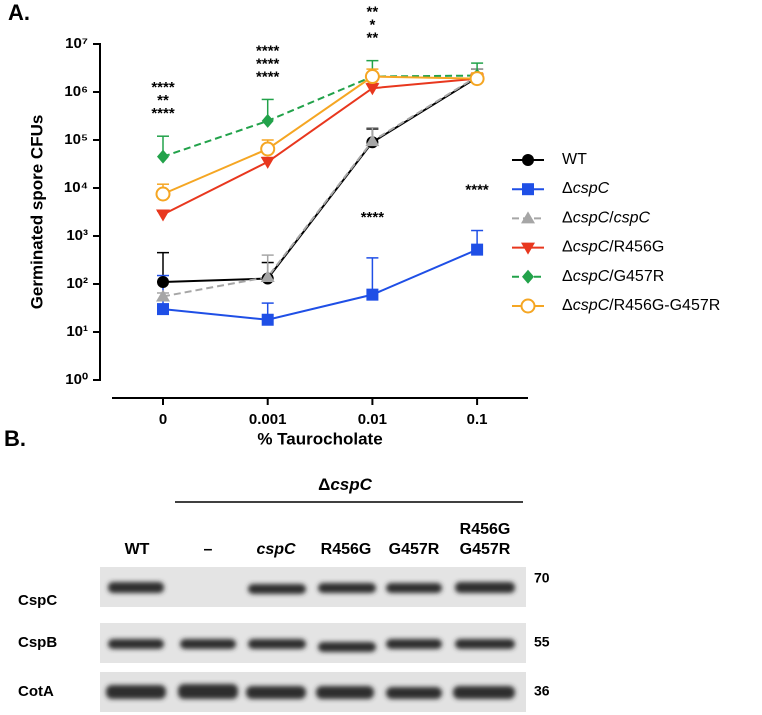 The width and height of the screenshot is (762, 715). I want to click on lane-label: WT, so click(137, 549).